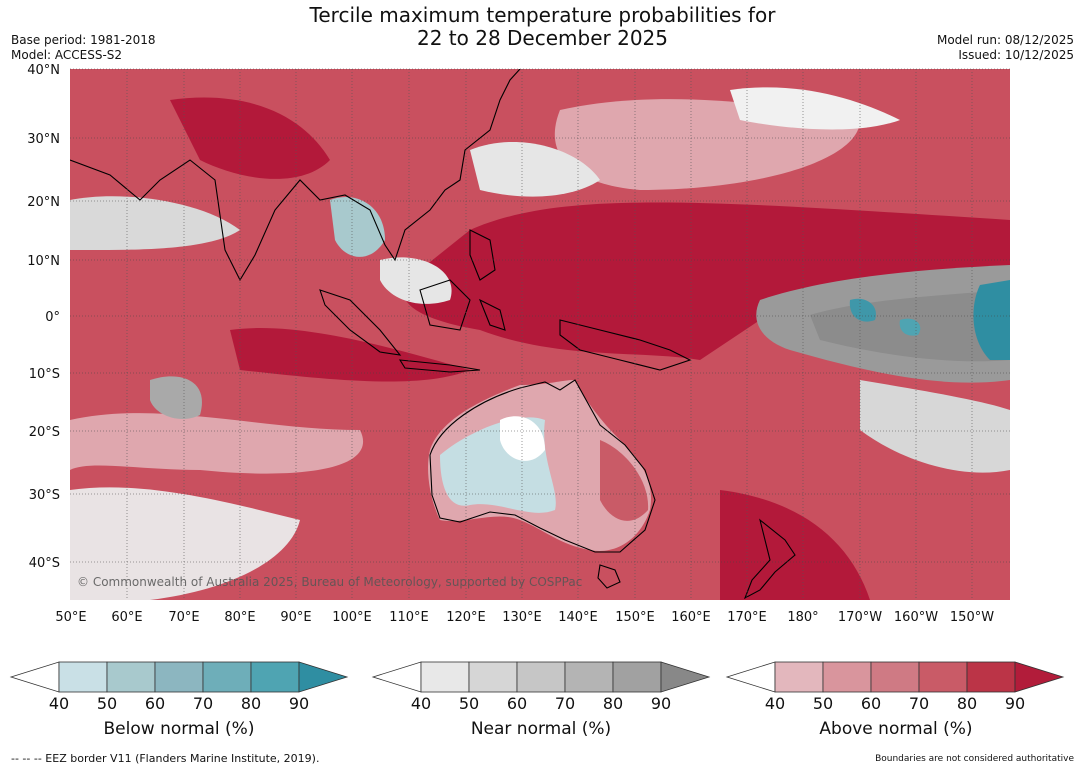 The height and width of the screenshot is (770, 1085). What do you see at coordinates (1015, 703) in the screenshot?
I see `legend-above-tick: 90` at bounding box center [1015, 703].